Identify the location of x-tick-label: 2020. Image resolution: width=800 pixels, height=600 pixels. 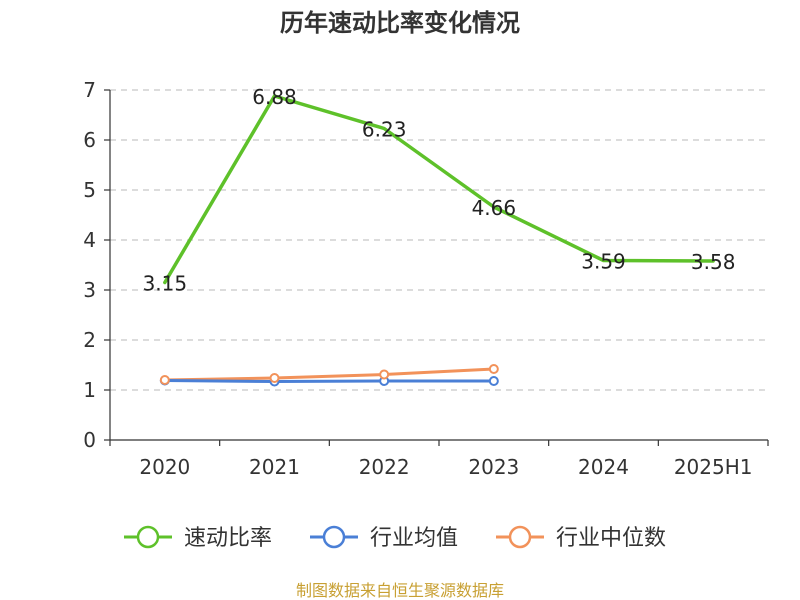
(164, 467).